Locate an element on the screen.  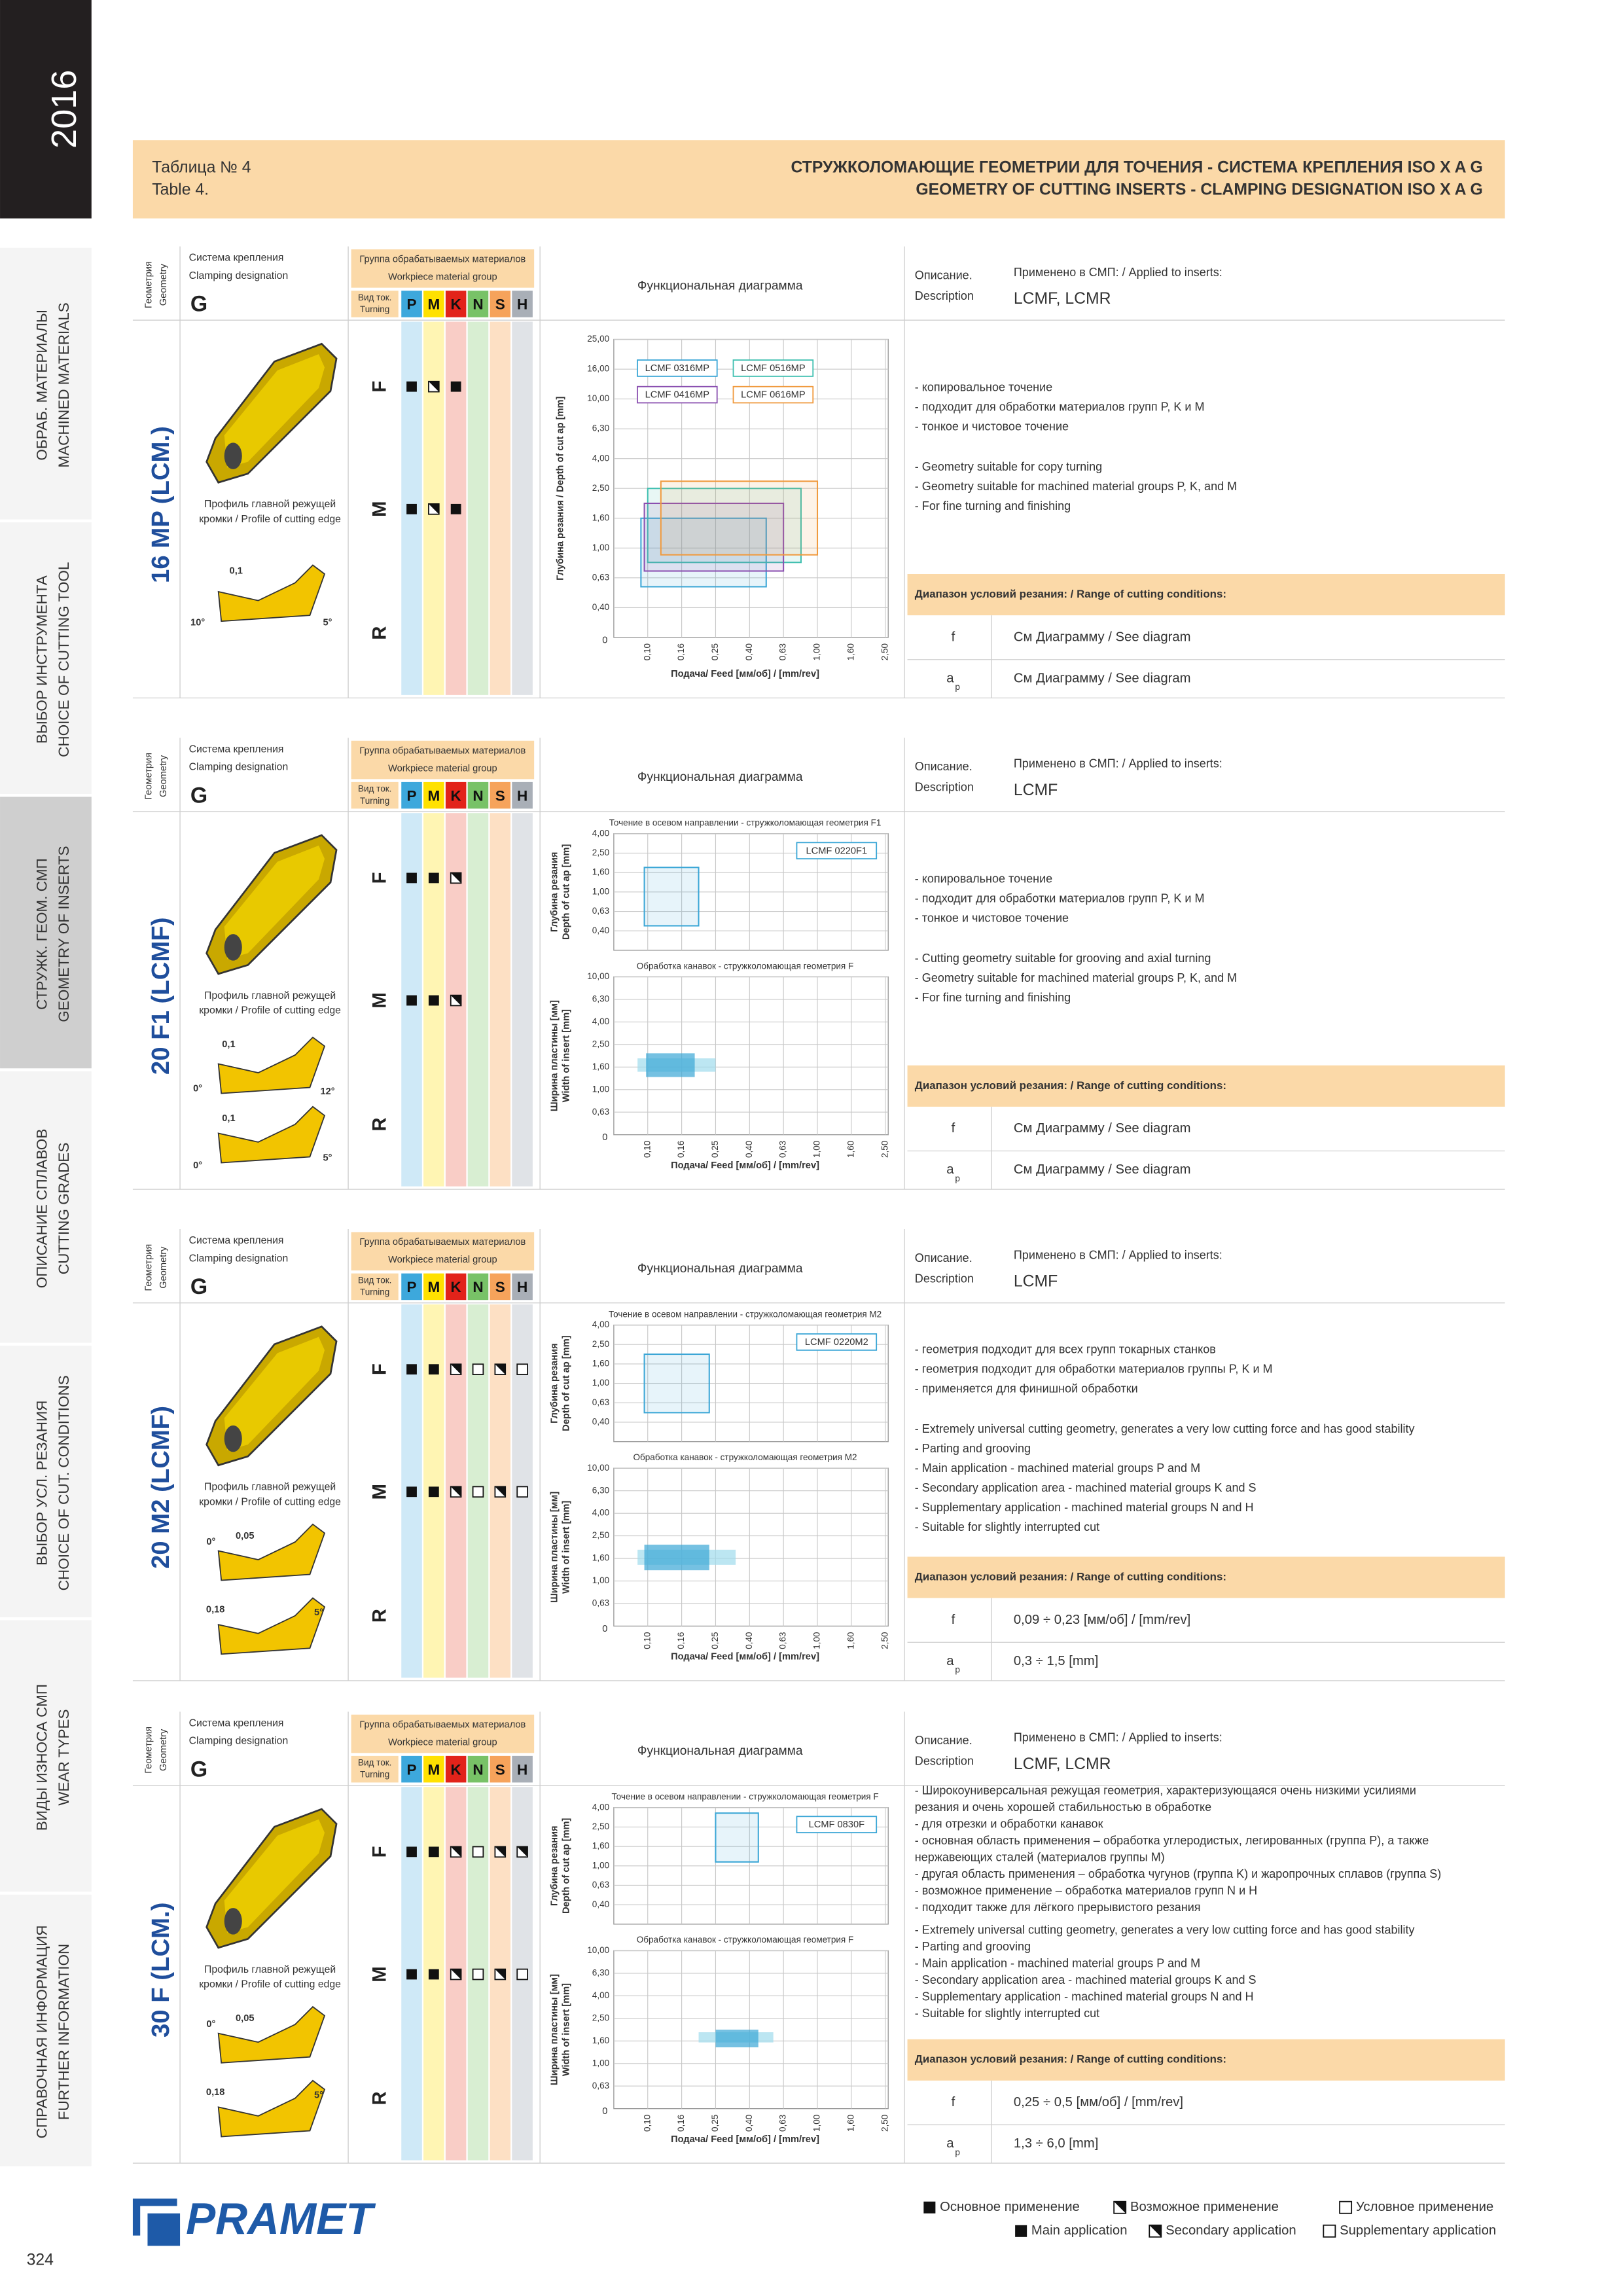
material-row: R is located at coordinates (379, 1124).